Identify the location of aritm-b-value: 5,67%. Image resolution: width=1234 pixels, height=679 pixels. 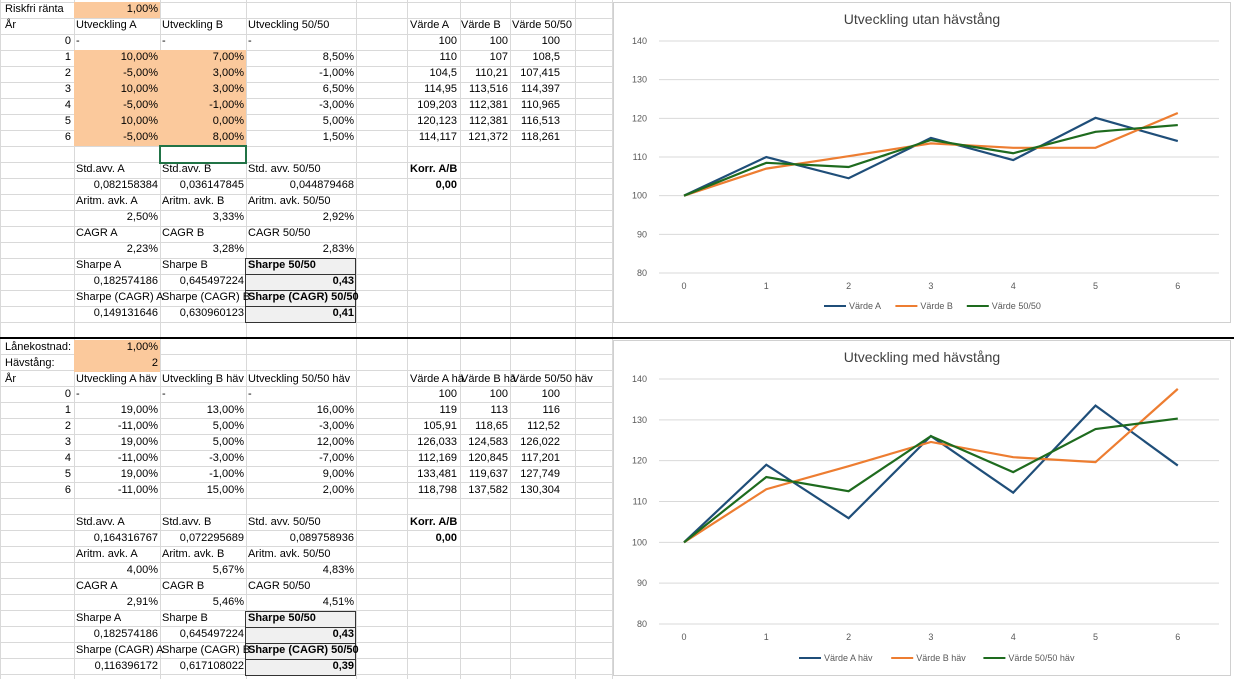
(228, 570).